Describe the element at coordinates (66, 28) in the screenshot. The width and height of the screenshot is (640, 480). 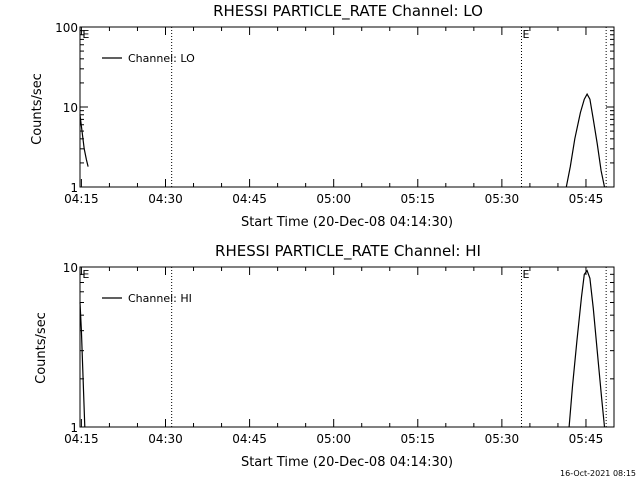
I see `y-tick-label: 100` at that location.